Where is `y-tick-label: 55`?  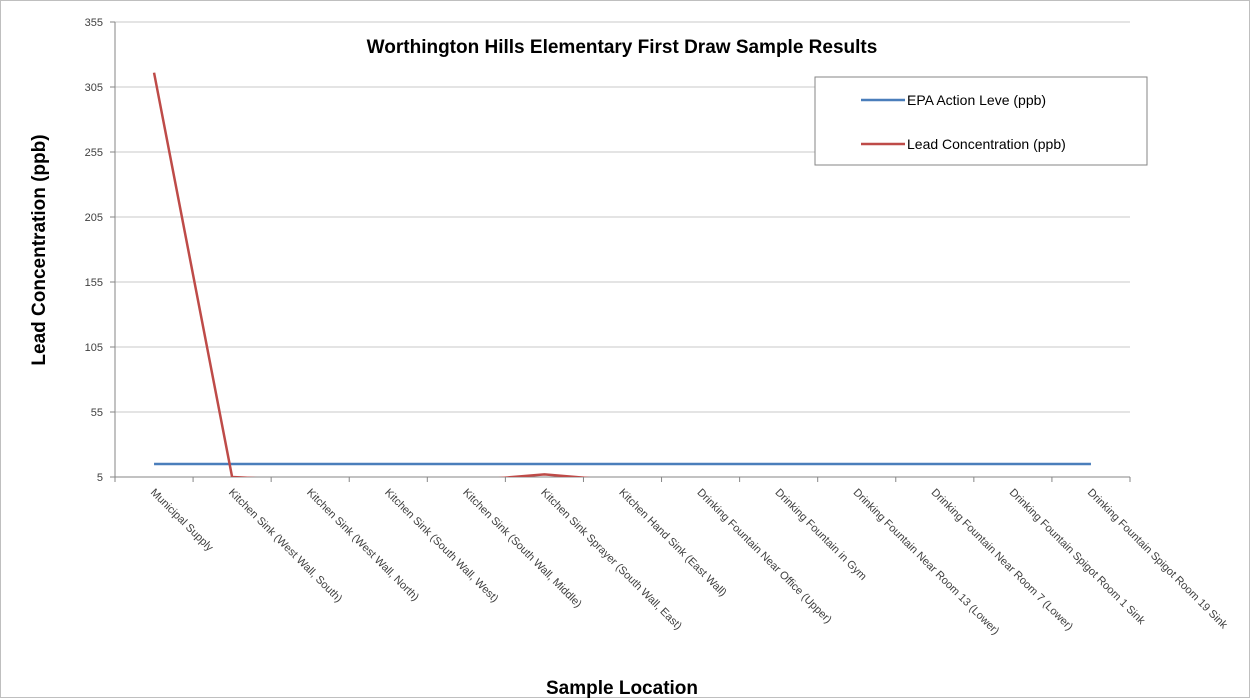 y-tick-label: 55 is located at coordinates (97, 413).